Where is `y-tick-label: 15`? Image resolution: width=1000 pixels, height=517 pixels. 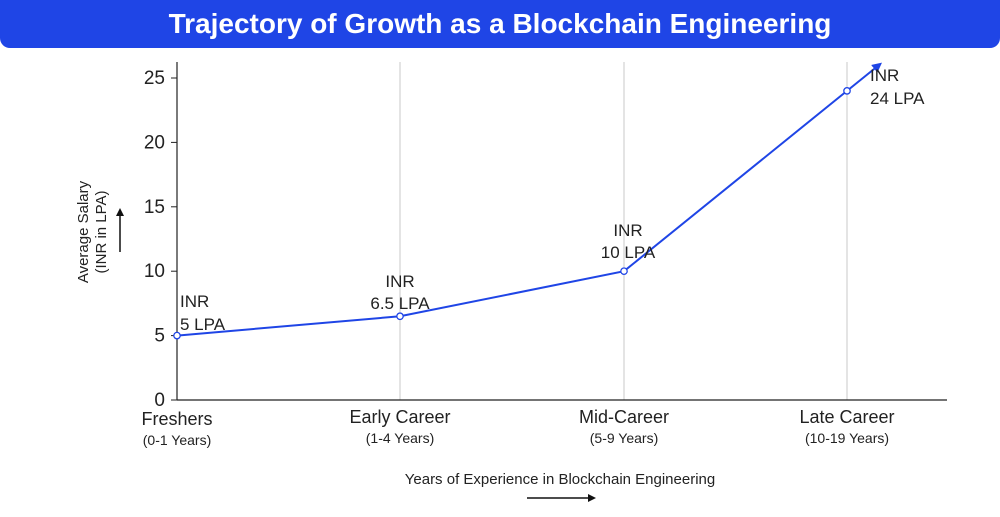 y-tick-label: 15 is located at coordinates (154, 207).